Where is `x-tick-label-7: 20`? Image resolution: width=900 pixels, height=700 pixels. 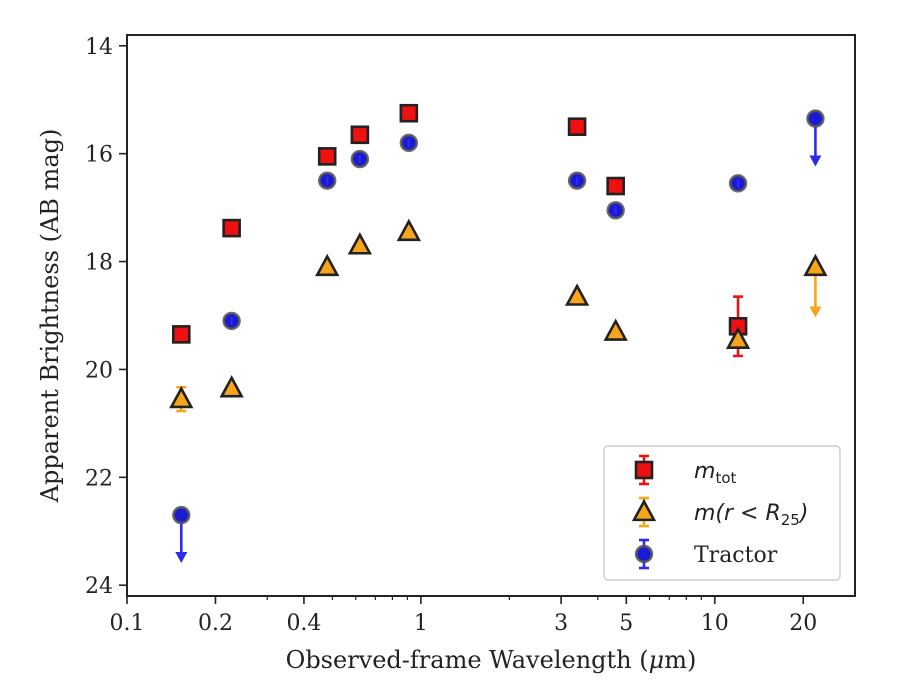 x-tick-label-7: 20 is located at coordinates (803, 623).